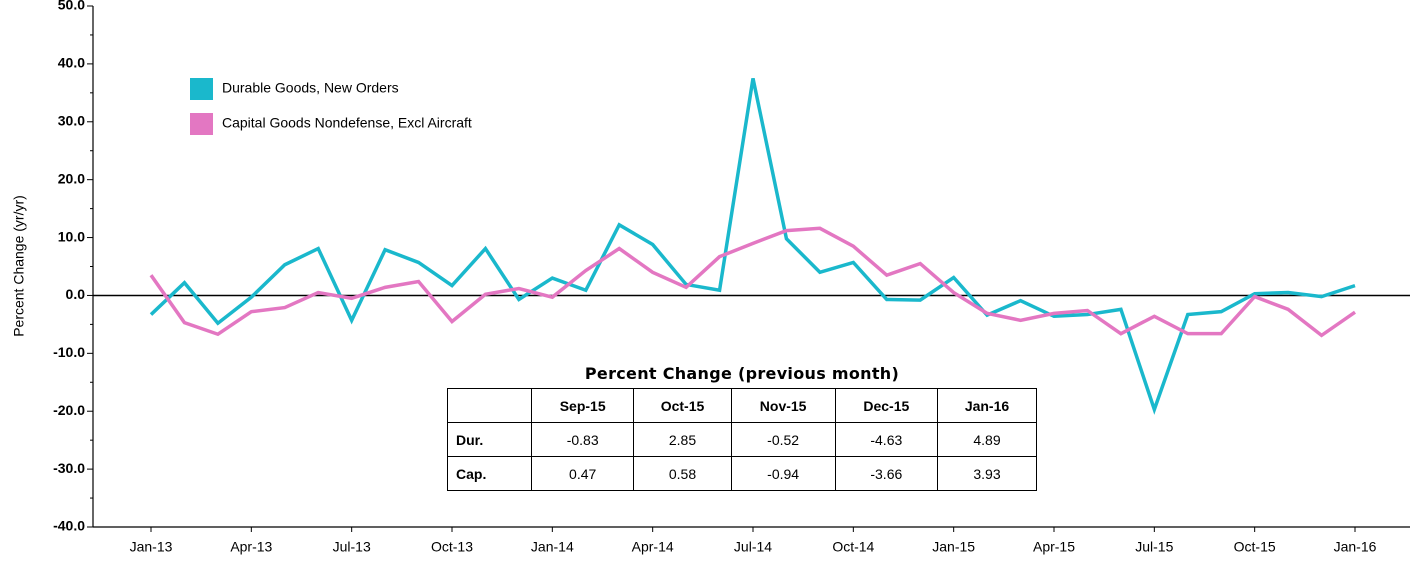  What do you see at coordinates (682, 439) in the screenshot?
I see `table-cell: 2.85` at bounding box center [682, 439].